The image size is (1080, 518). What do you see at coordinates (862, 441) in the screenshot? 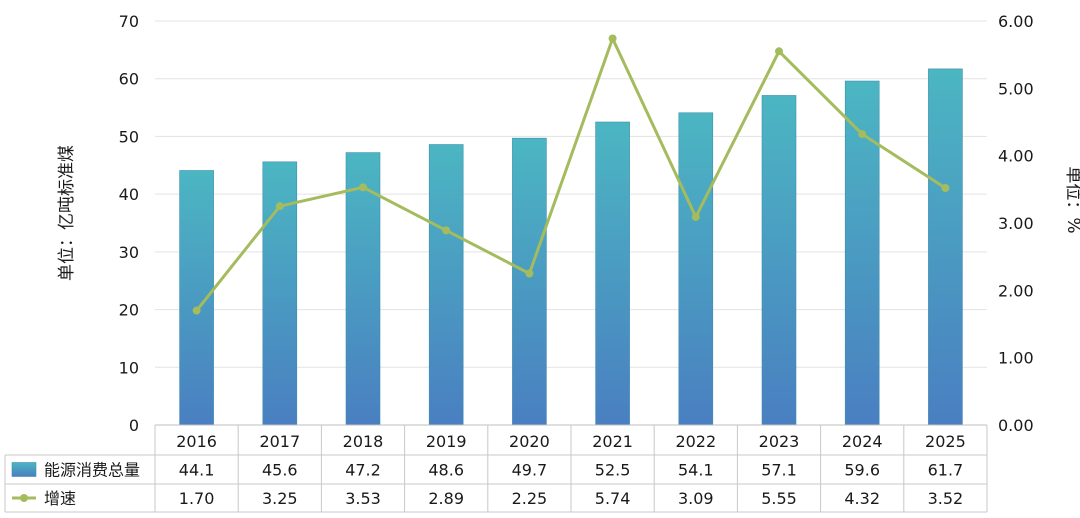
I see `x-tick-label: 2024` at bounding box center [862, 441].